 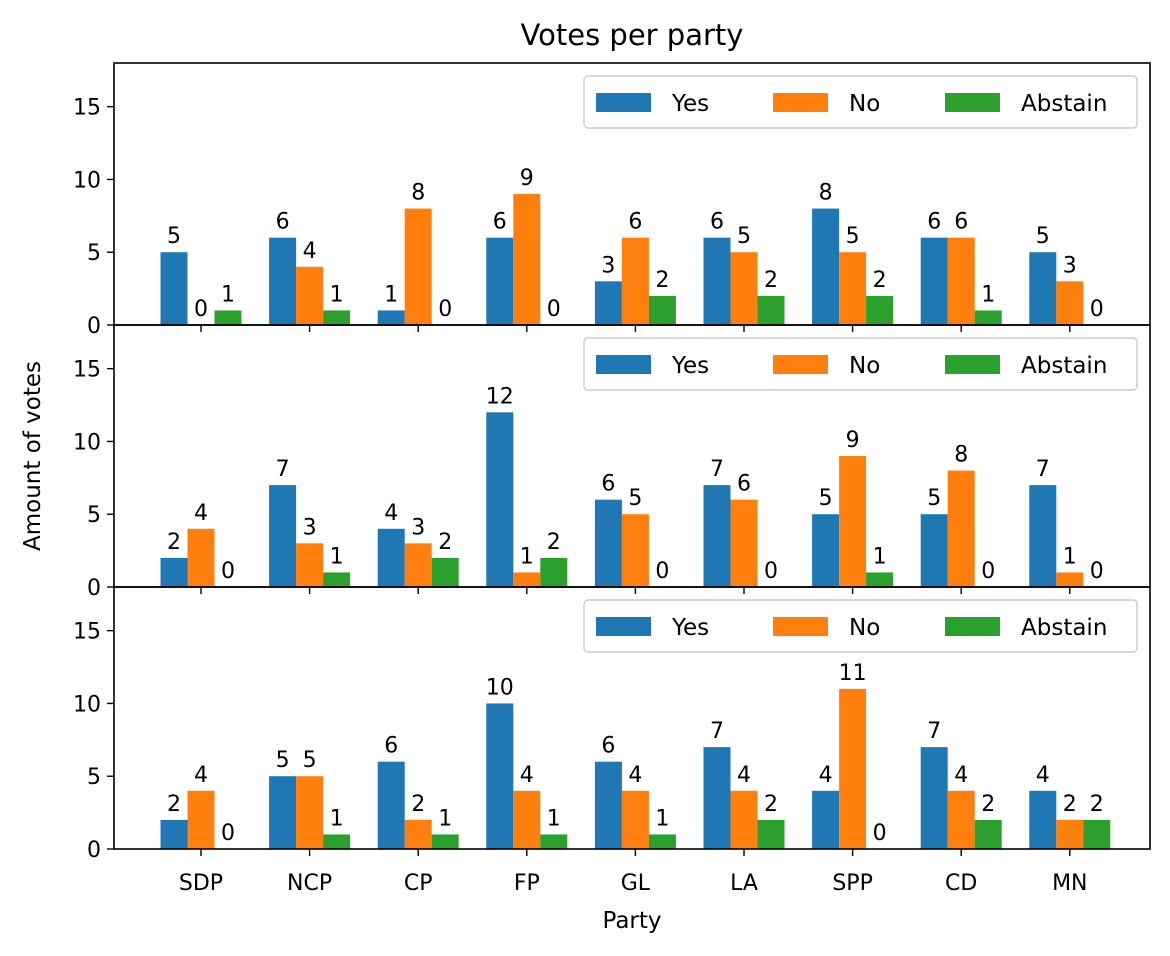 I want to click on bar-no-gl, so click(x=635, y=550).